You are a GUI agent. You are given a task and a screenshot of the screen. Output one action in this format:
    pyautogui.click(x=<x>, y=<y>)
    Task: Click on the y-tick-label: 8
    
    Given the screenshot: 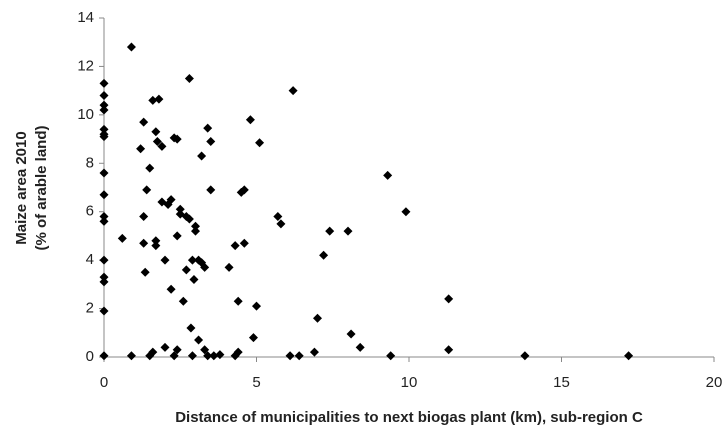 What is the action you would take?
    pyautogui.click(x=90, y=162)
    